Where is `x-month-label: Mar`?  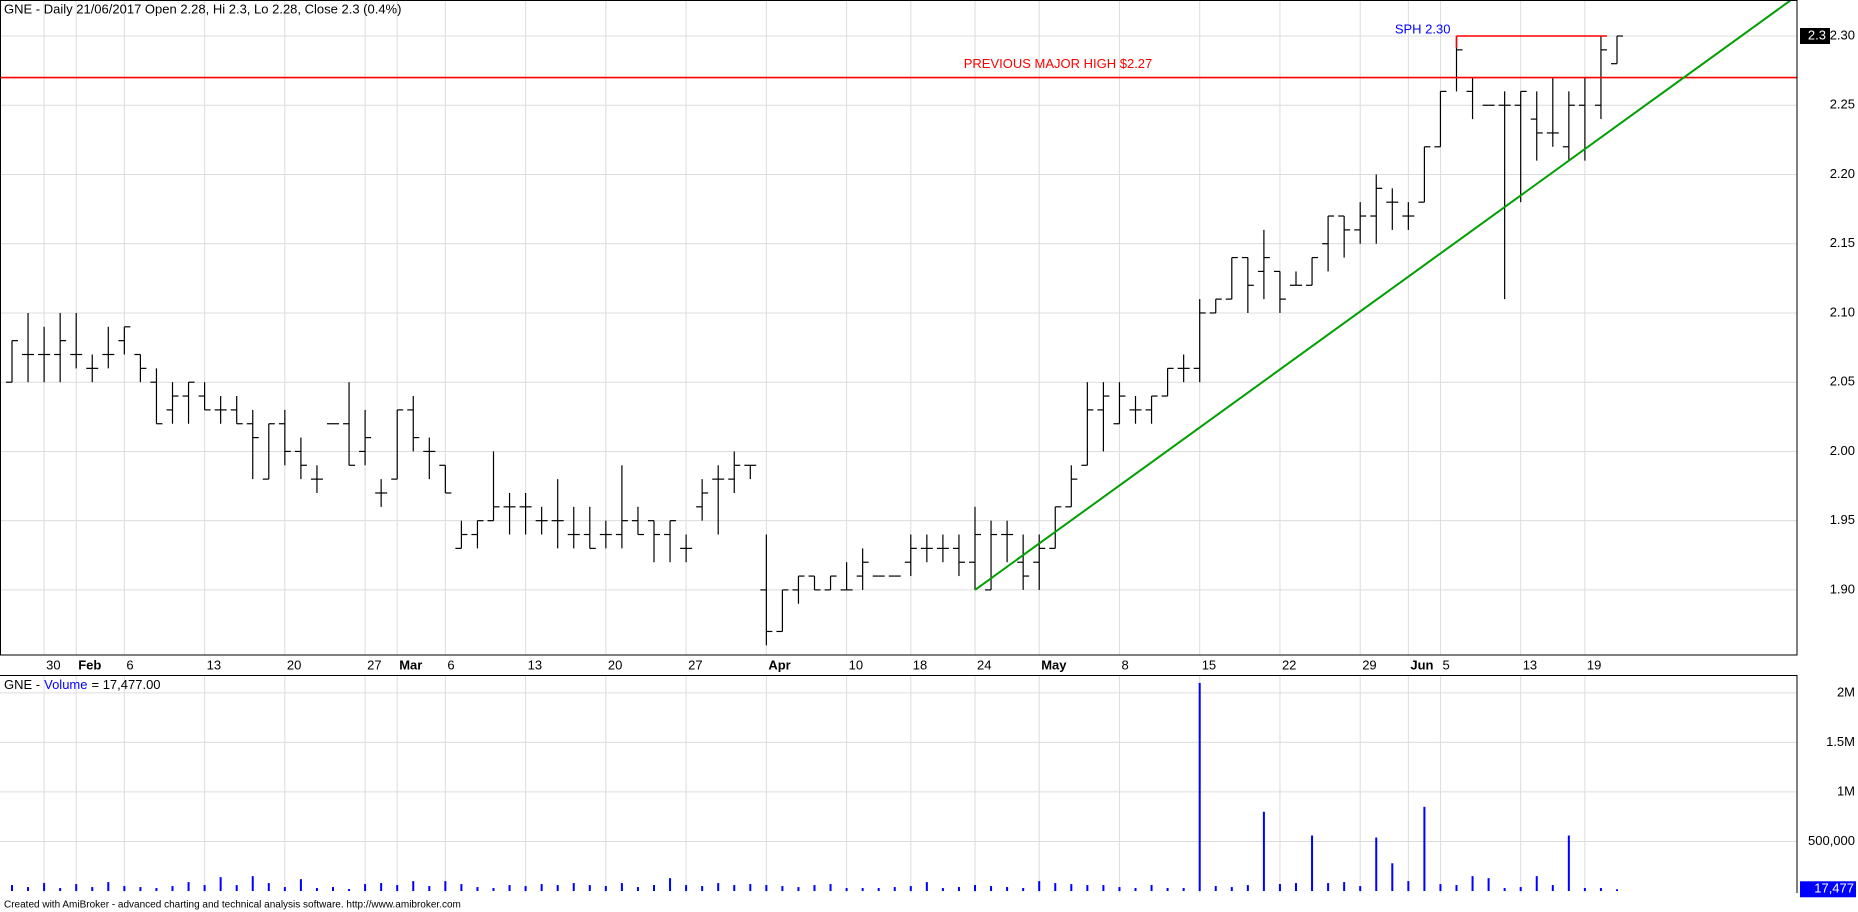 x-month-label: Mar is located at coordinates (410, 664).